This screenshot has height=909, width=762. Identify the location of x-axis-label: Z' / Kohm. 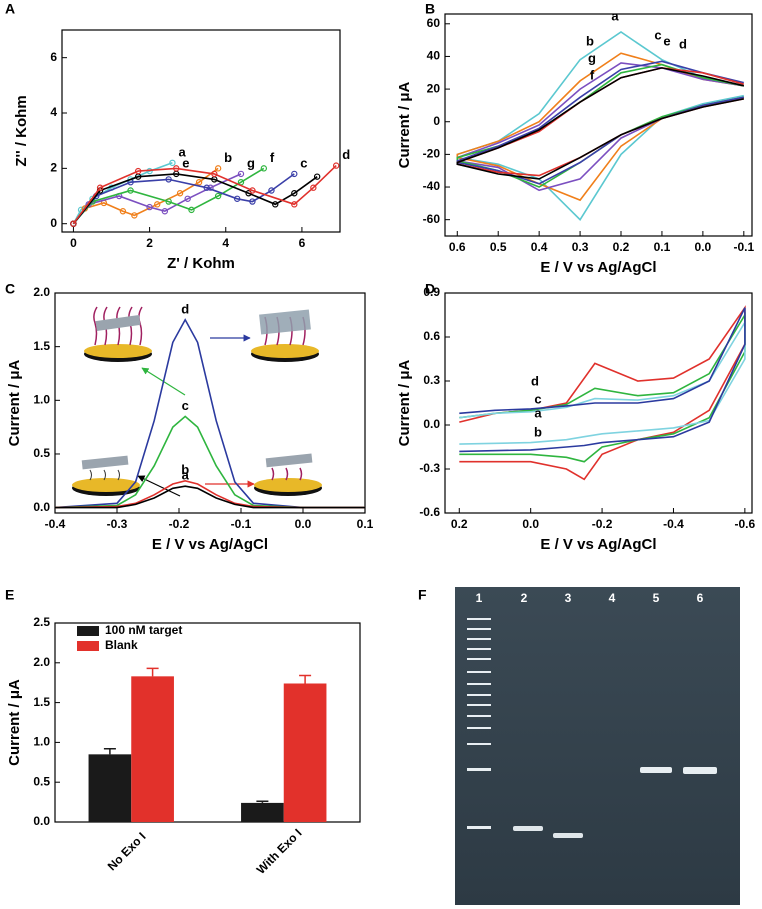
(201, 263).